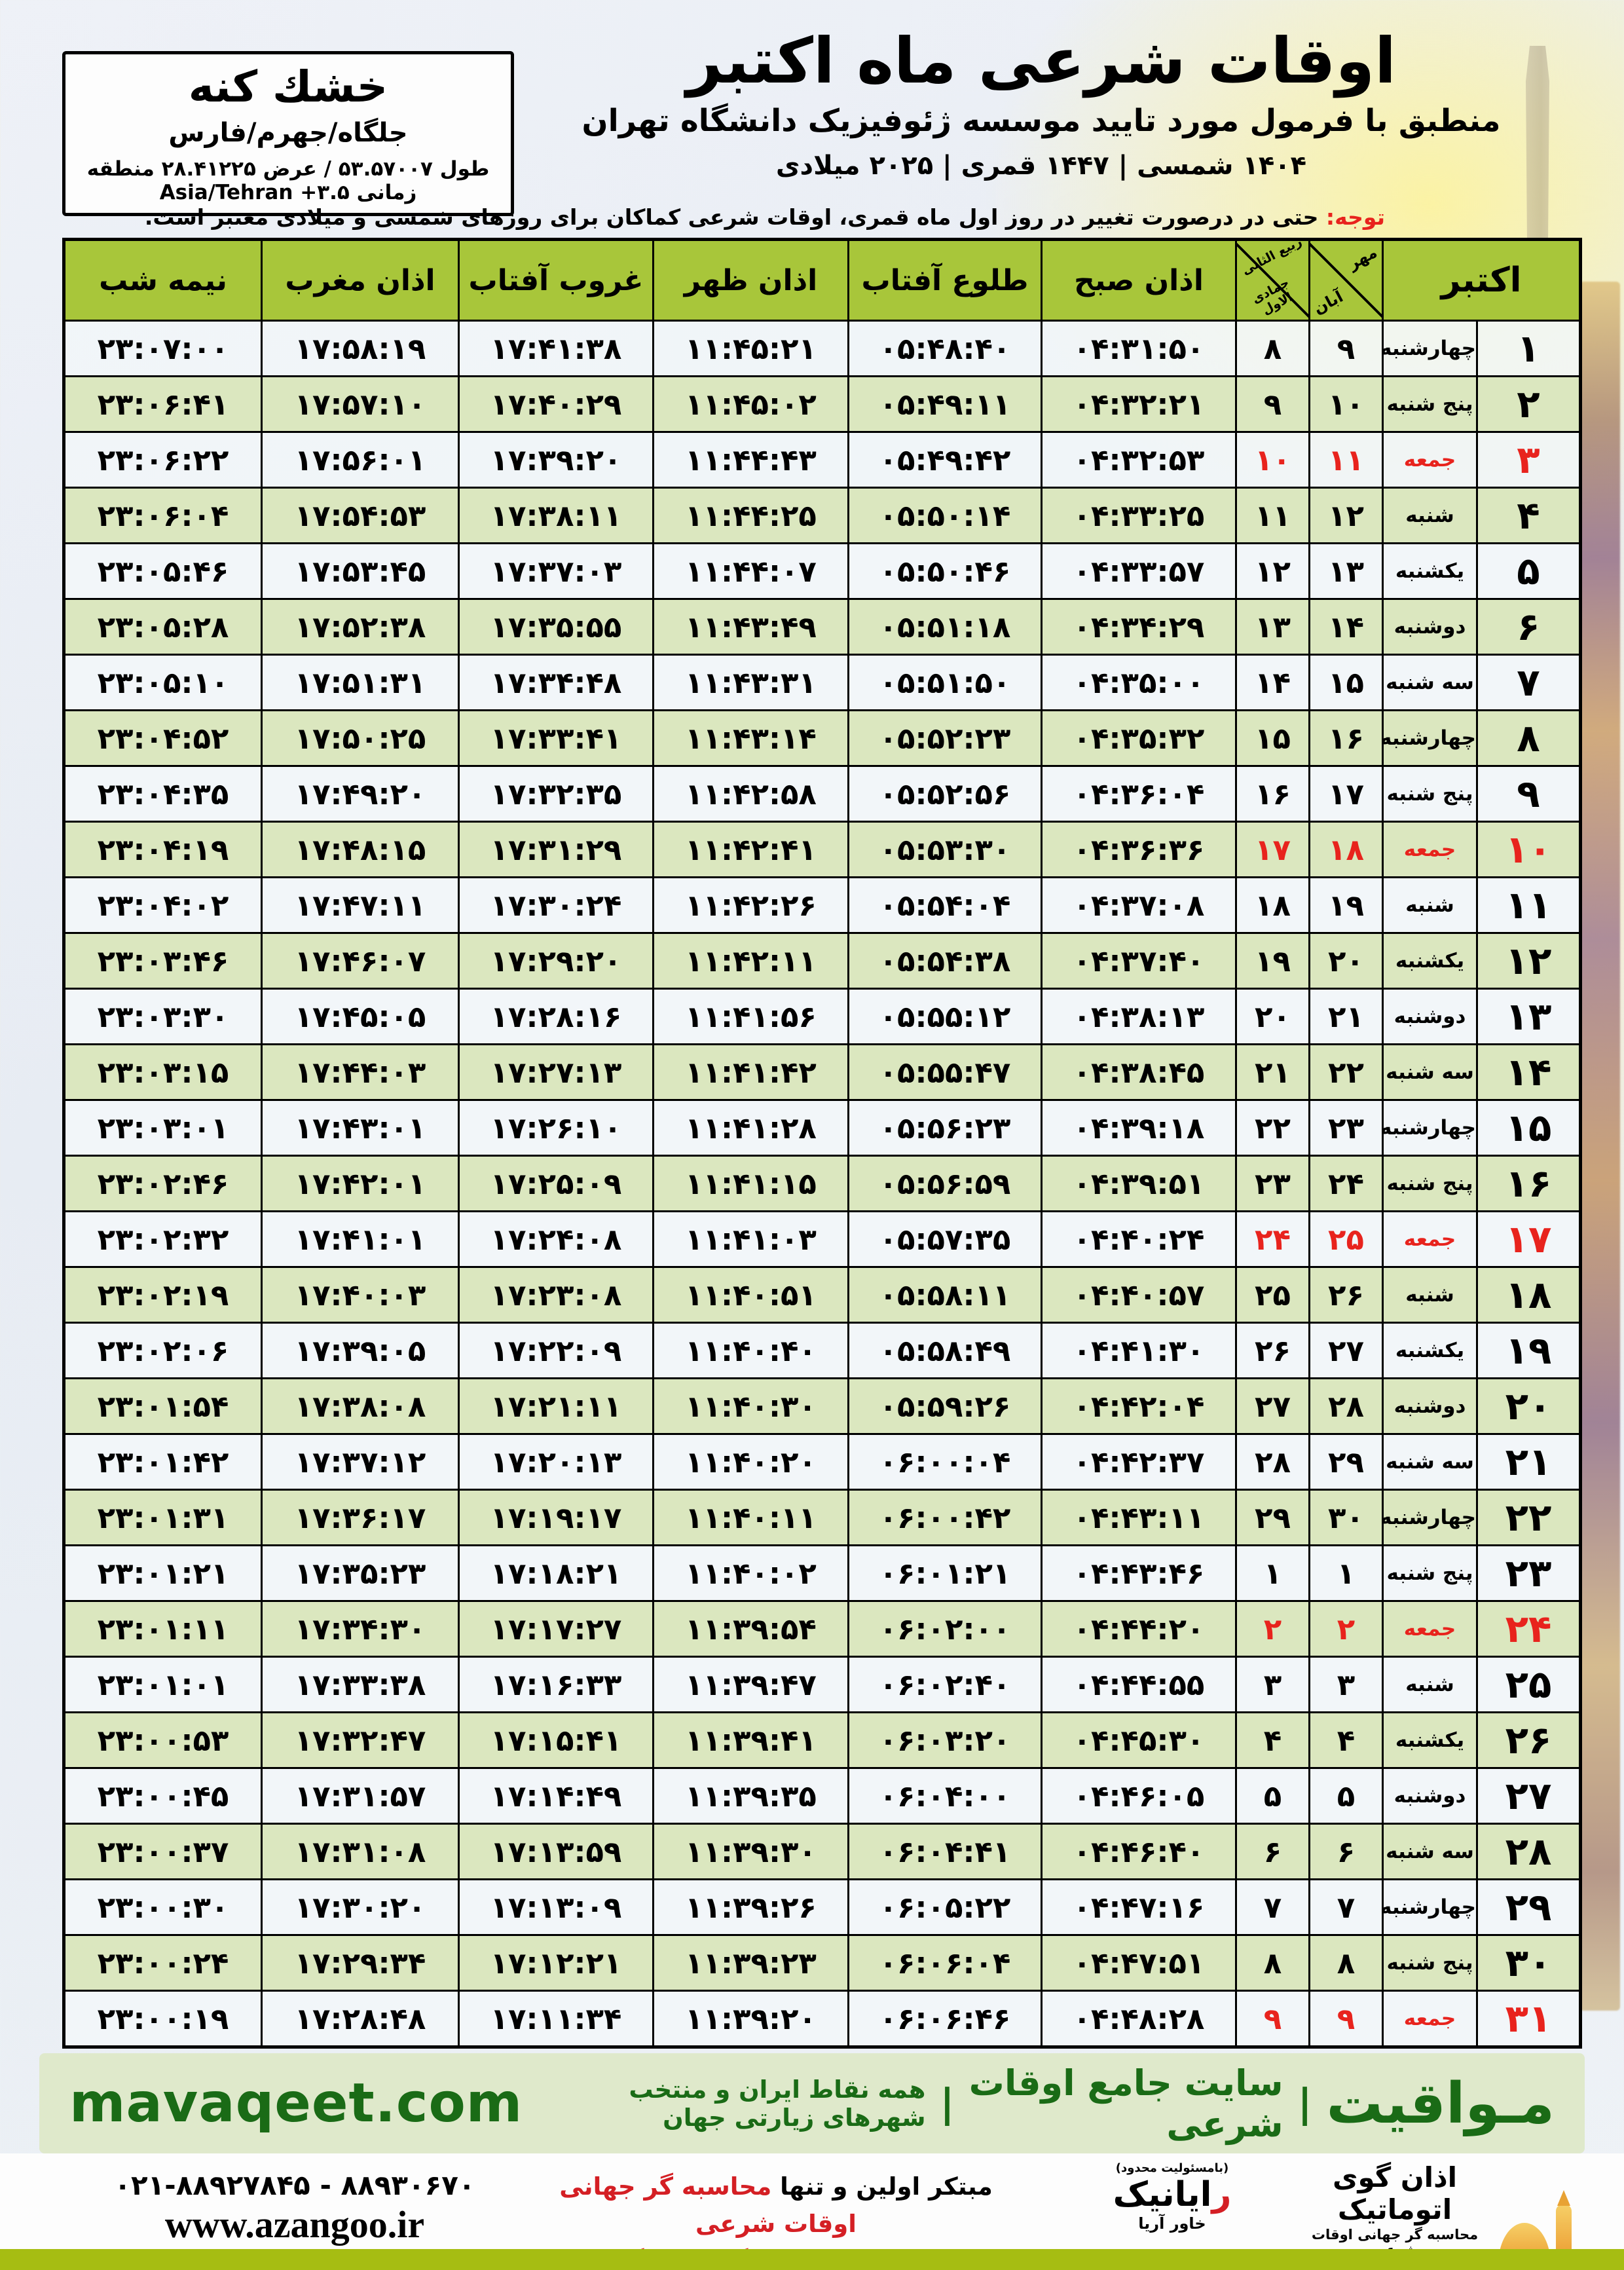  I want to click on maghrib-cell: ۱۷:۴۰:۰۳, so click(360, 1295).